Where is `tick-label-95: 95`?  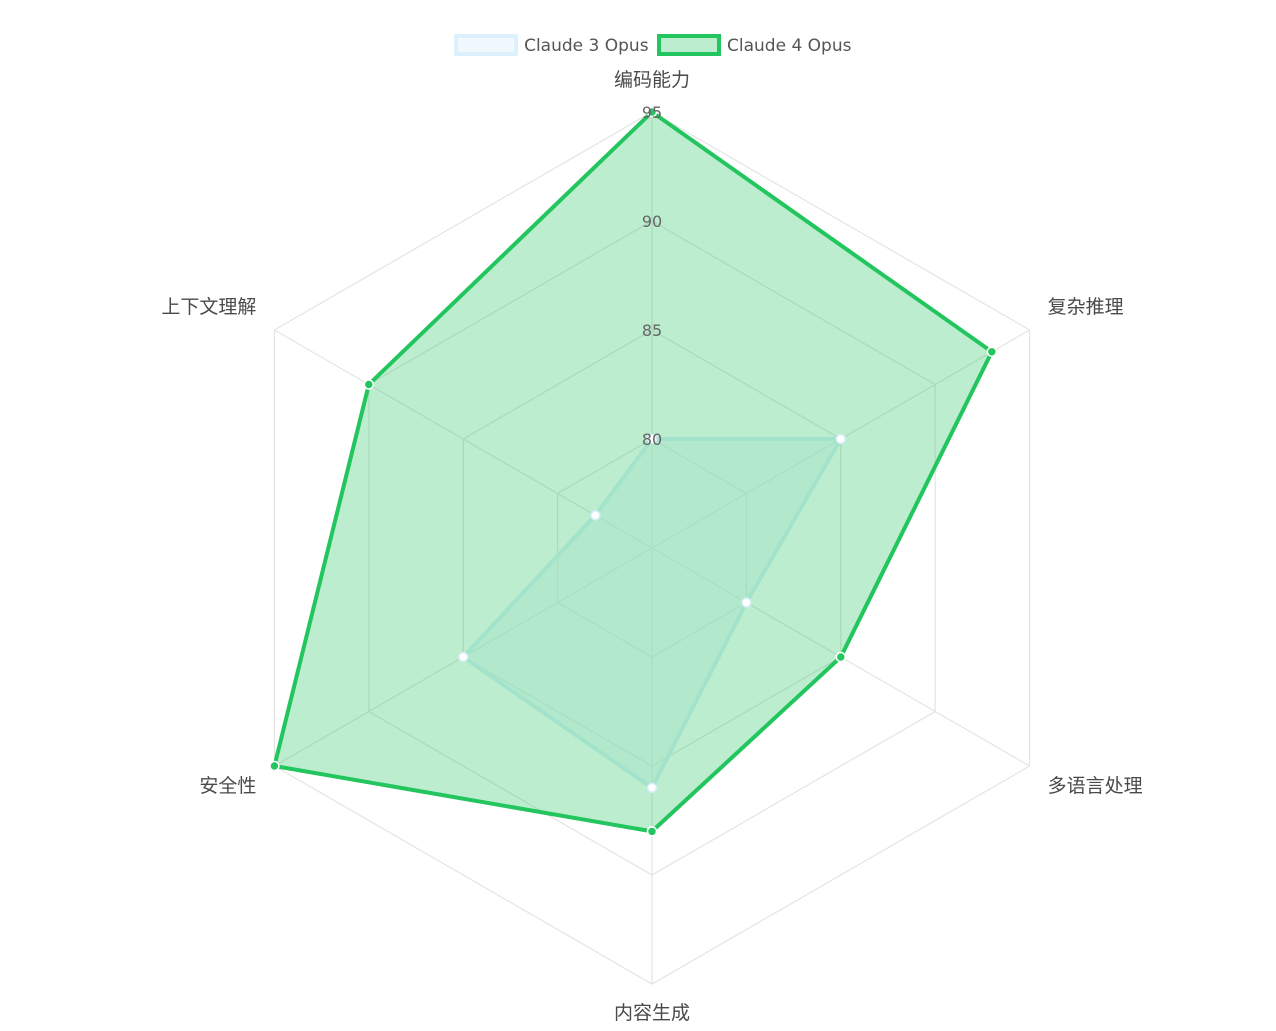
tick-label-95: 95 is located at coordinates (652, 112).